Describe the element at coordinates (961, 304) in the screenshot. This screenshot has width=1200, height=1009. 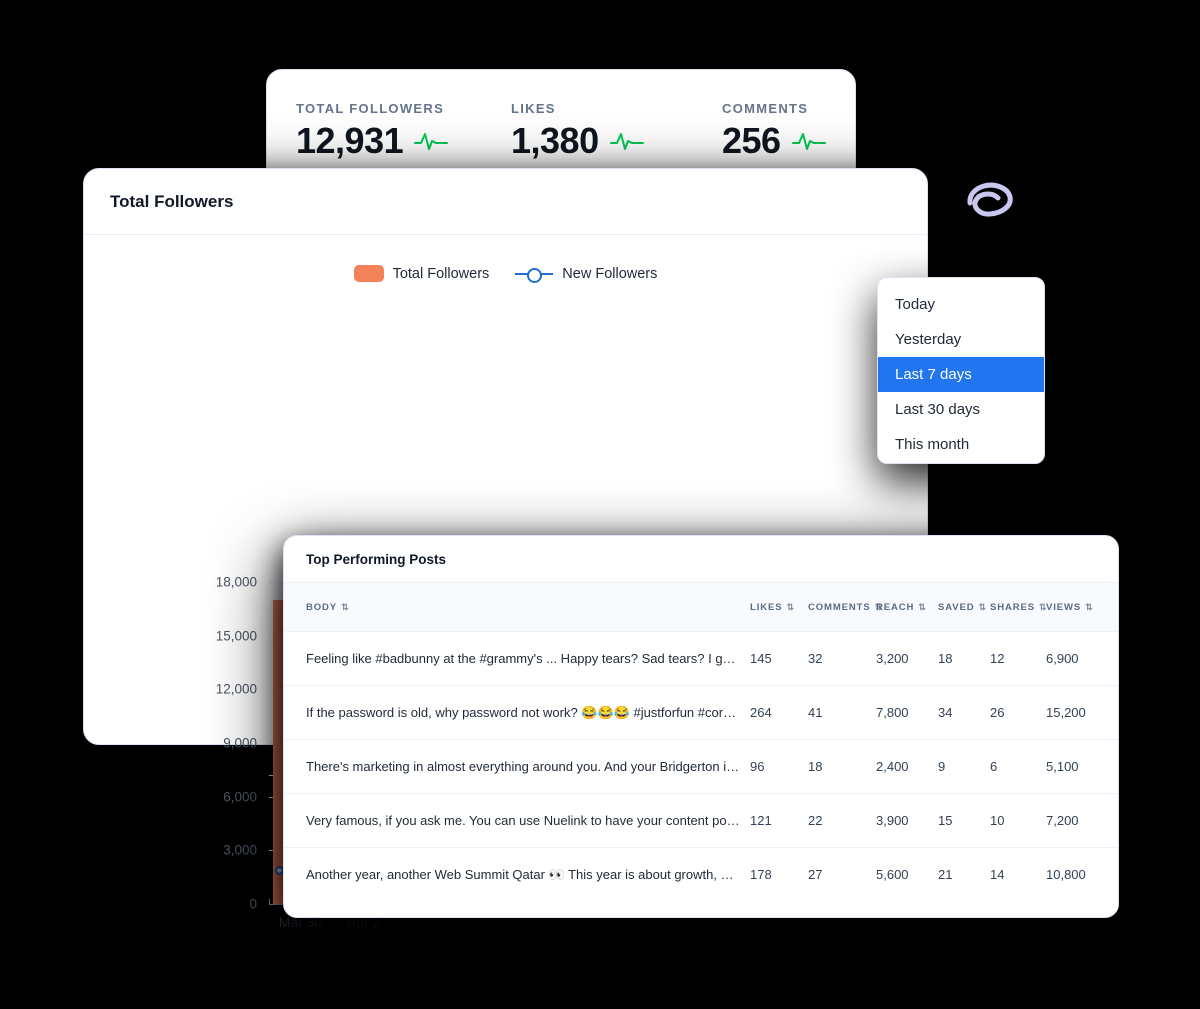
I see `dropdown-item-today: Today` at that location.